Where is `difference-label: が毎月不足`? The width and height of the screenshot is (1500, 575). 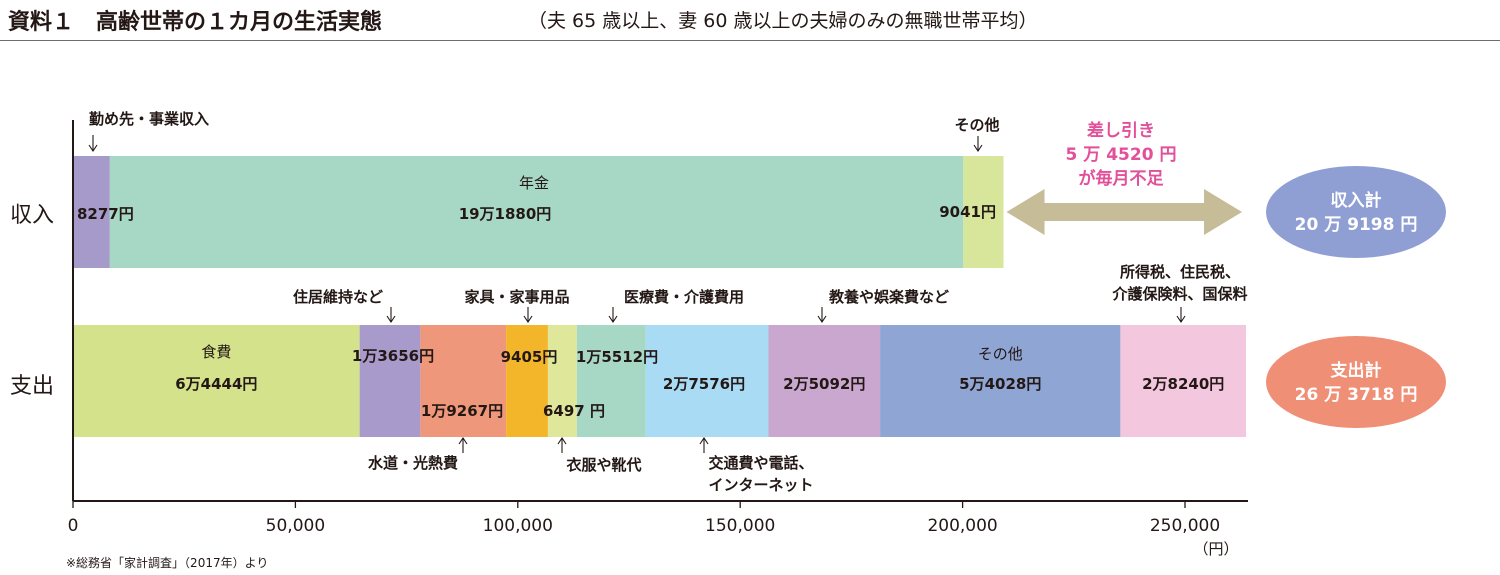
difference-label: が毎月不足 is located at coordinates (1121, 178).